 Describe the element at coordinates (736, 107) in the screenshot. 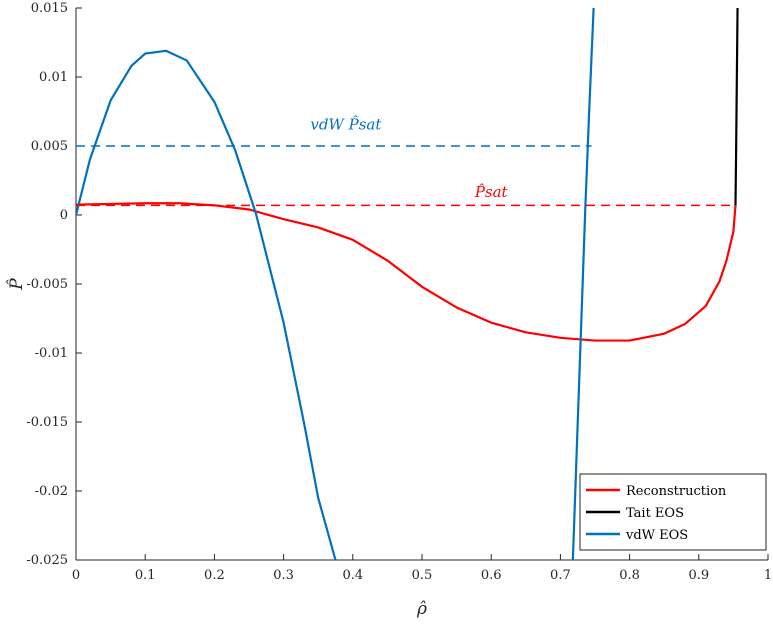

I see `series-line-tait-eos` at that location.